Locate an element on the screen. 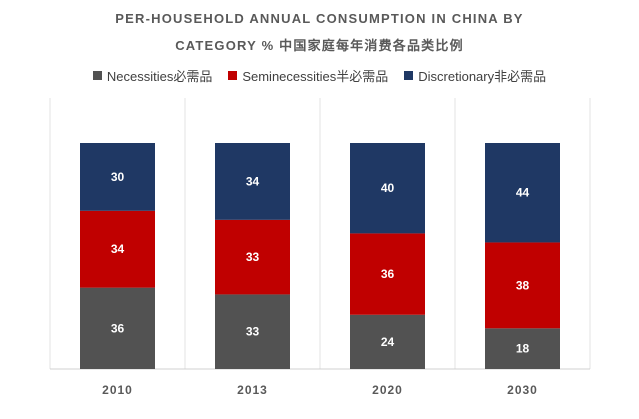  bar-seminecessities-2020 is located at coordinates (387, 274).